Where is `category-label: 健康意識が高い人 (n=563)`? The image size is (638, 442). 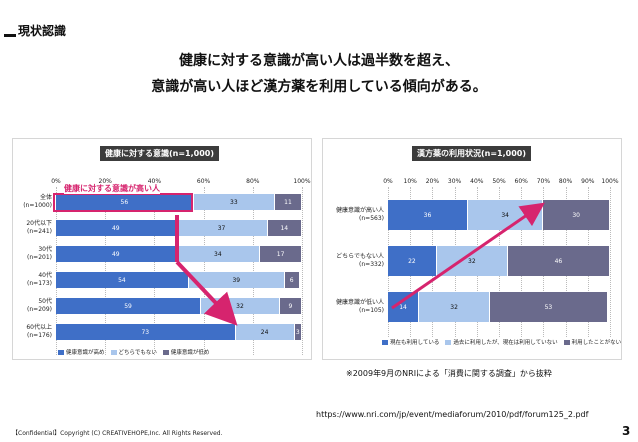
category-label: 健康意識が高い人 (n=563) is located at coordinates (353, 215).